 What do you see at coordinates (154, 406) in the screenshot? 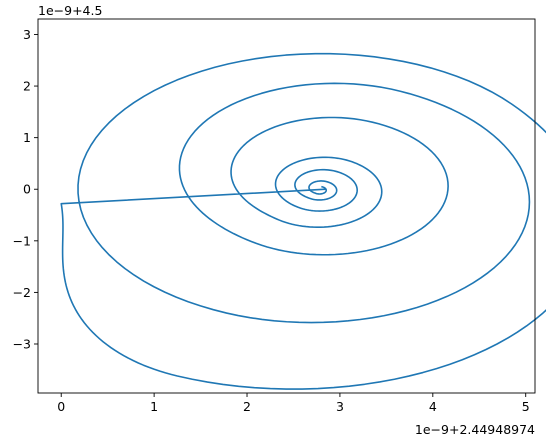
I see `x-tick-label: 1` at bounding box center [154, 406].